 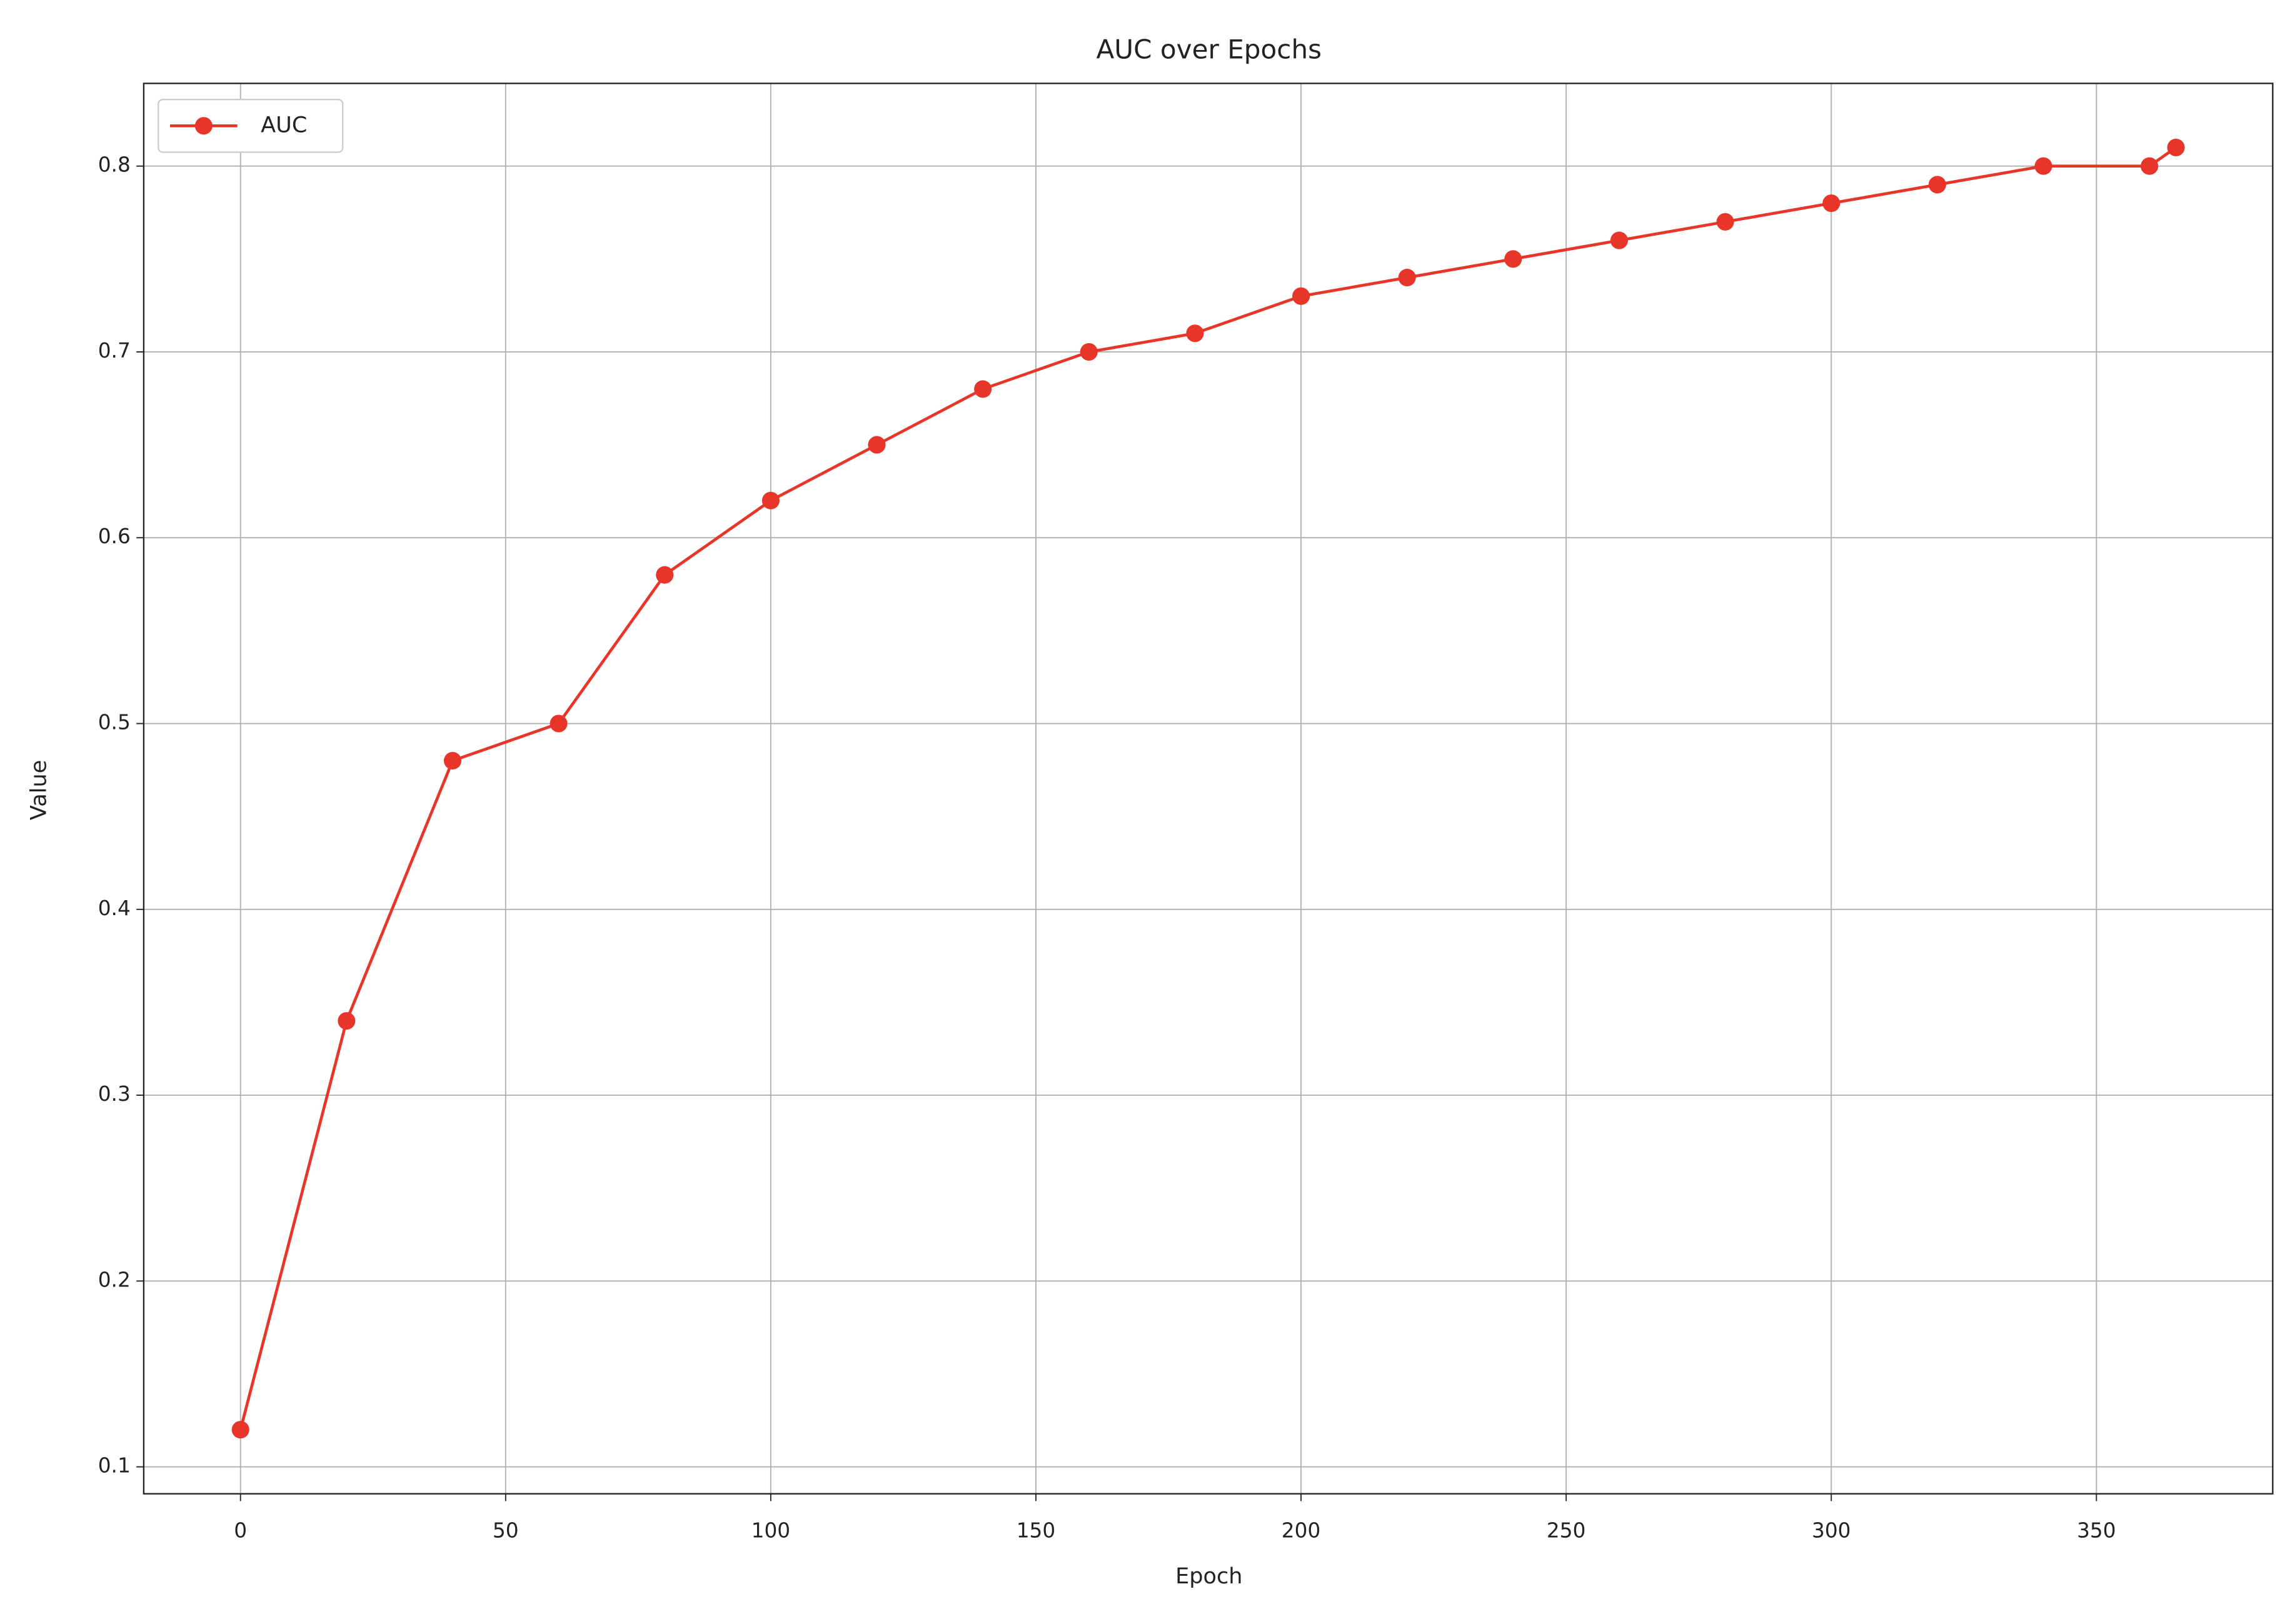 What do you see at coordinates (39, 790) in the screenshot?
I see `y-axis-label: Value` at bounding box center [39, 790].